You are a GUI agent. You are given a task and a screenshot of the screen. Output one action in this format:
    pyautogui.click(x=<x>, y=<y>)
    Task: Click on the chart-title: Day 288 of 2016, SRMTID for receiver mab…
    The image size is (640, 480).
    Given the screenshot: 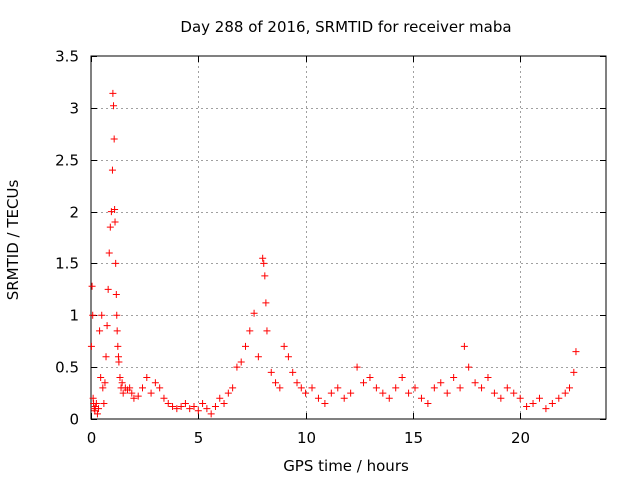 What is the action you would take?
    pyautogui.click(x=345, y=27)
    